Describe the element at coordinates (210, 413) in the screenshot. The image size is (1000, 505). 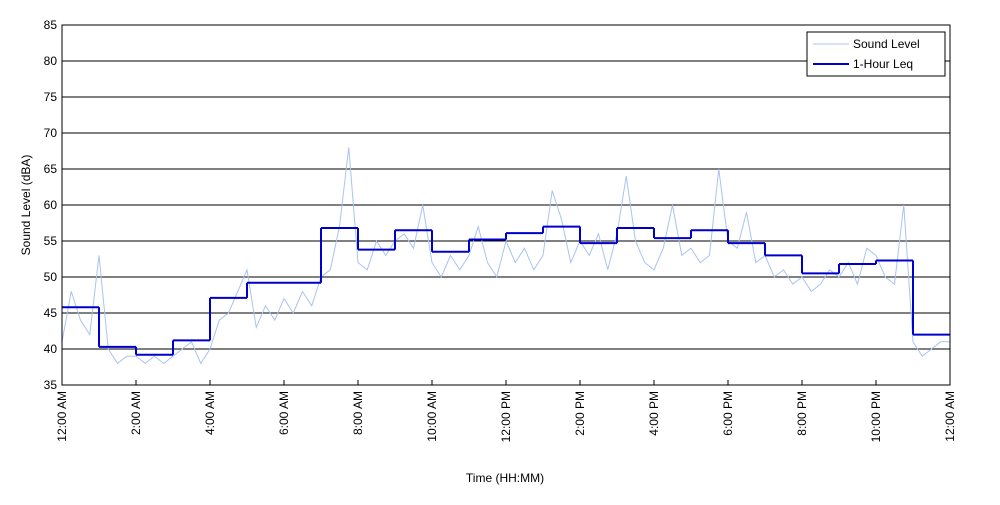
I see `x-tick-label: 4:00 AM` at that location.